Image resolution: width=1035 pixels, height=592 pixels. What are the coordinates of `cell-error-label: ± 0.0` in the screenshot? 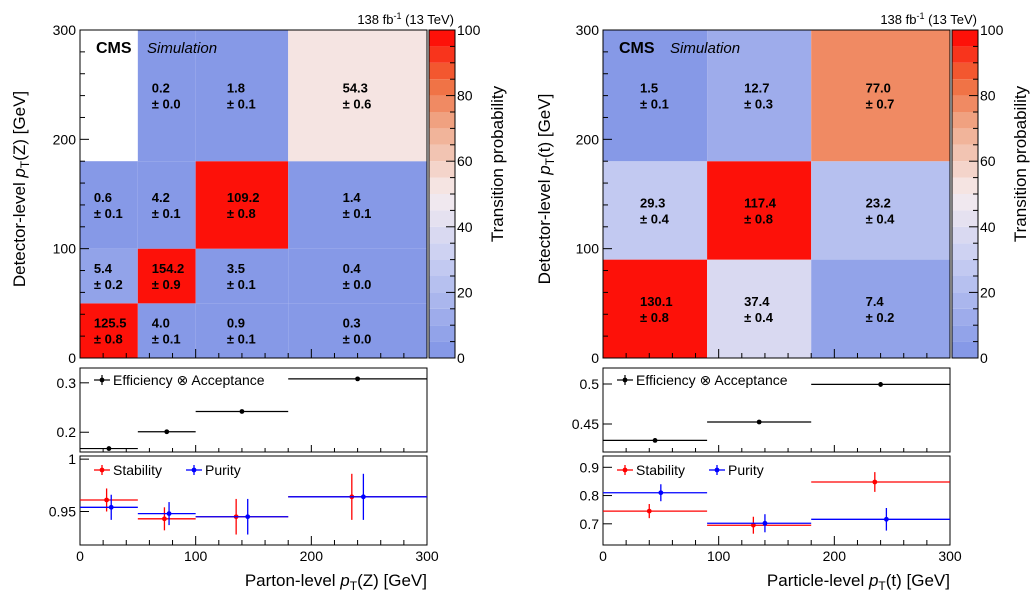 It's located at (166, 104).